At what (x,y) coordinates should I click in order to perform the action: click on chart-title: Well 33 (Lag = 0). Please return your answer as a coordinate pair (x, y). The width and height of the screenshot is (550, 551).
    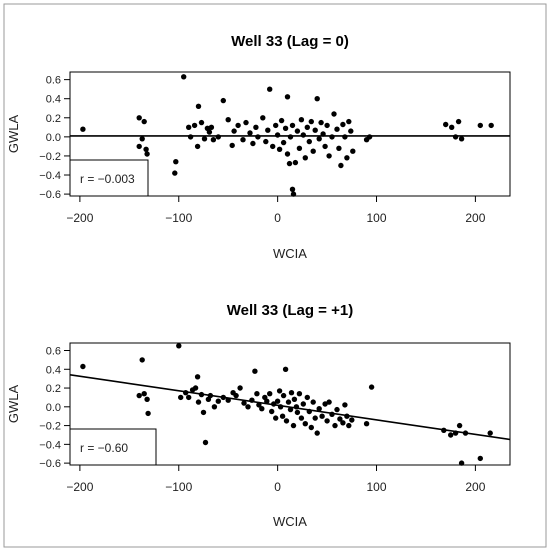
    Looking at the image, I should click on (290, 41).